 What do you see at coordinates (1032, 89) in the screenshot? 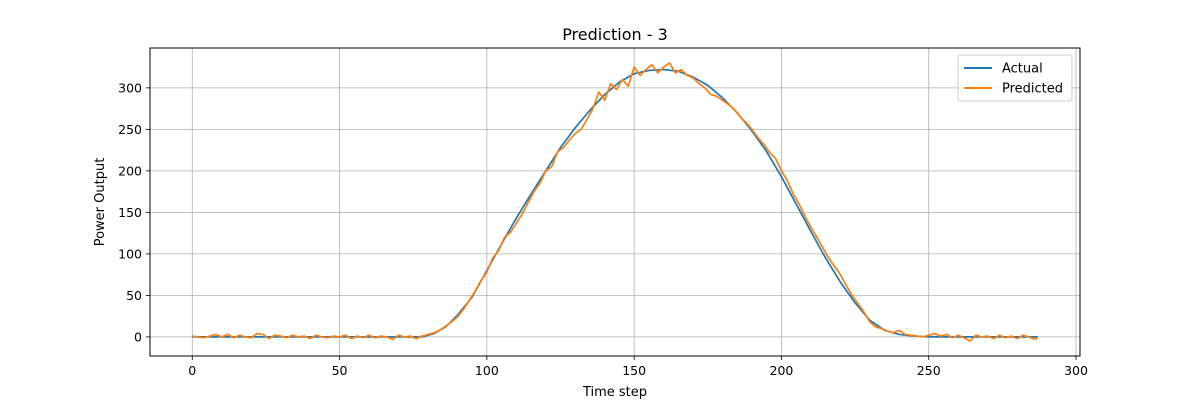
I see `legend-label-predicted: Predicted` at bounding box center [1032, 89].